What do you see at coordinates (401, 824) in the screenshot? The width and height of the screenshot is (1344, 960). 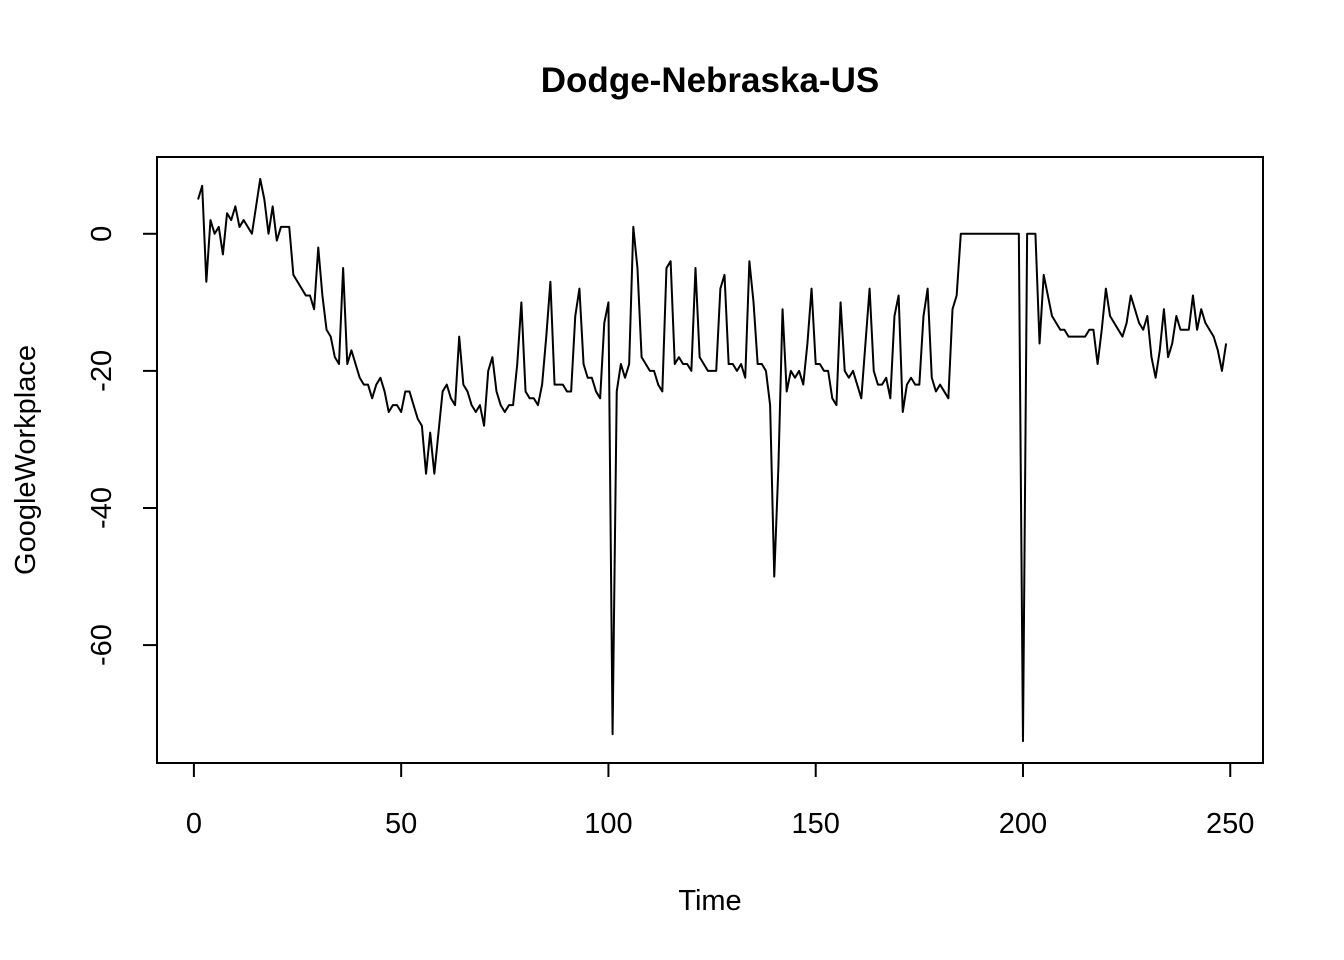 I see `x-tick-label: 50` at bounding box center [401, 824].